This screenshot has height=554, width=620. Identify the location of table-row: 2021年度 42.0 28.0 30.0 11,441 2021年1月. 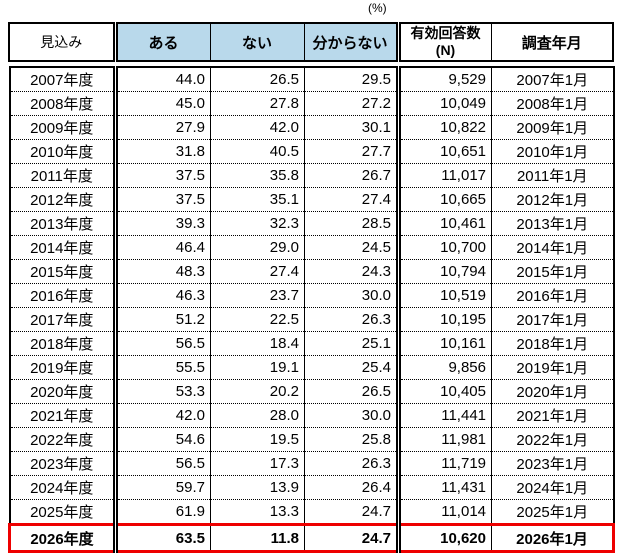
(311, 415).